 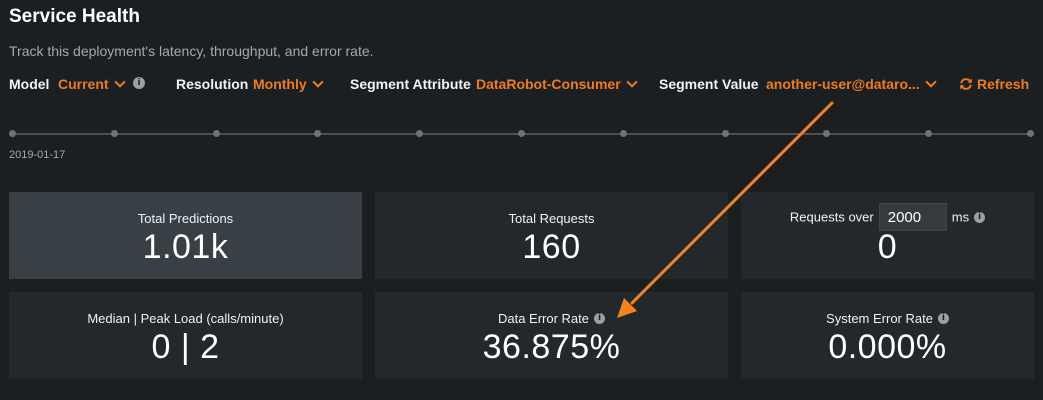 I want to click on card-system-error-rate: System Error Rate i 0.000%, so click(x=887, y=335).